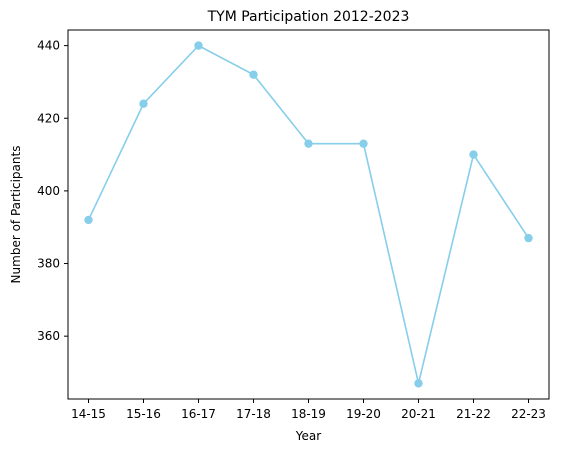 Image resolution: width=571 pixels, height=453 pixels. I want to click on y-axis-ticks: 360 380 400 420 440, so click(52, 191).